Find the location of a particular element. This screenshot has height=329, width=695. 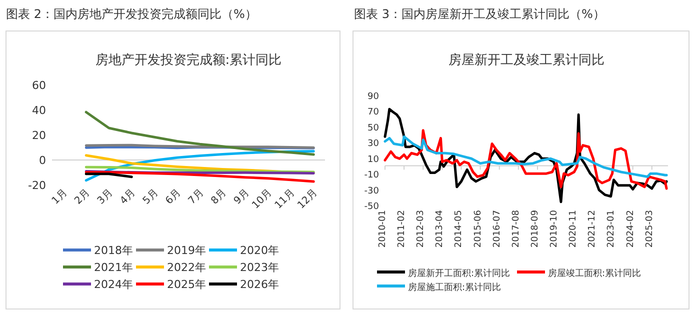

x-tick-label: 2025-03 is located at coordinates (649, 229).